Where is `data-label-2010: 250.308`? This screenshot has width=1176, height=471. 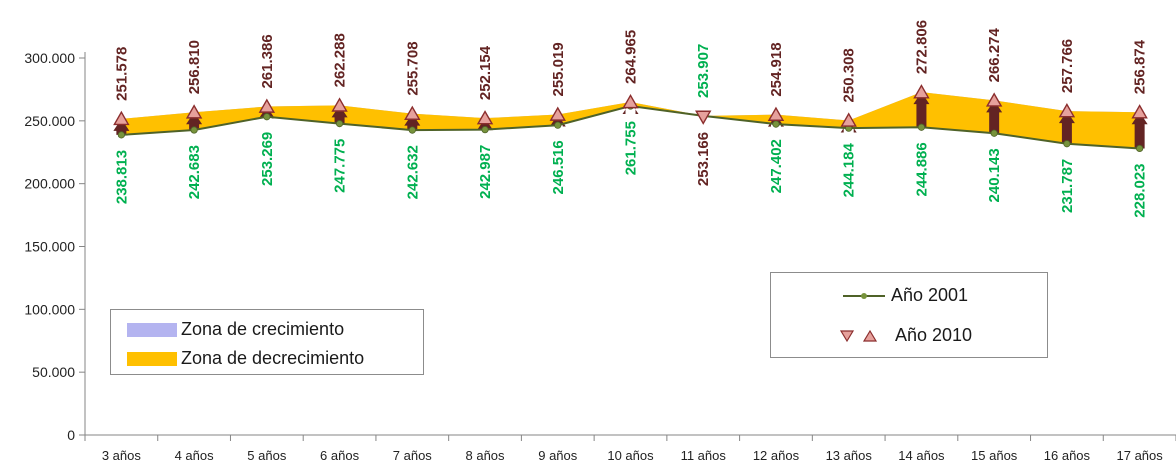
data-label-2010: 250.308 is located at coordinates (849, 75).